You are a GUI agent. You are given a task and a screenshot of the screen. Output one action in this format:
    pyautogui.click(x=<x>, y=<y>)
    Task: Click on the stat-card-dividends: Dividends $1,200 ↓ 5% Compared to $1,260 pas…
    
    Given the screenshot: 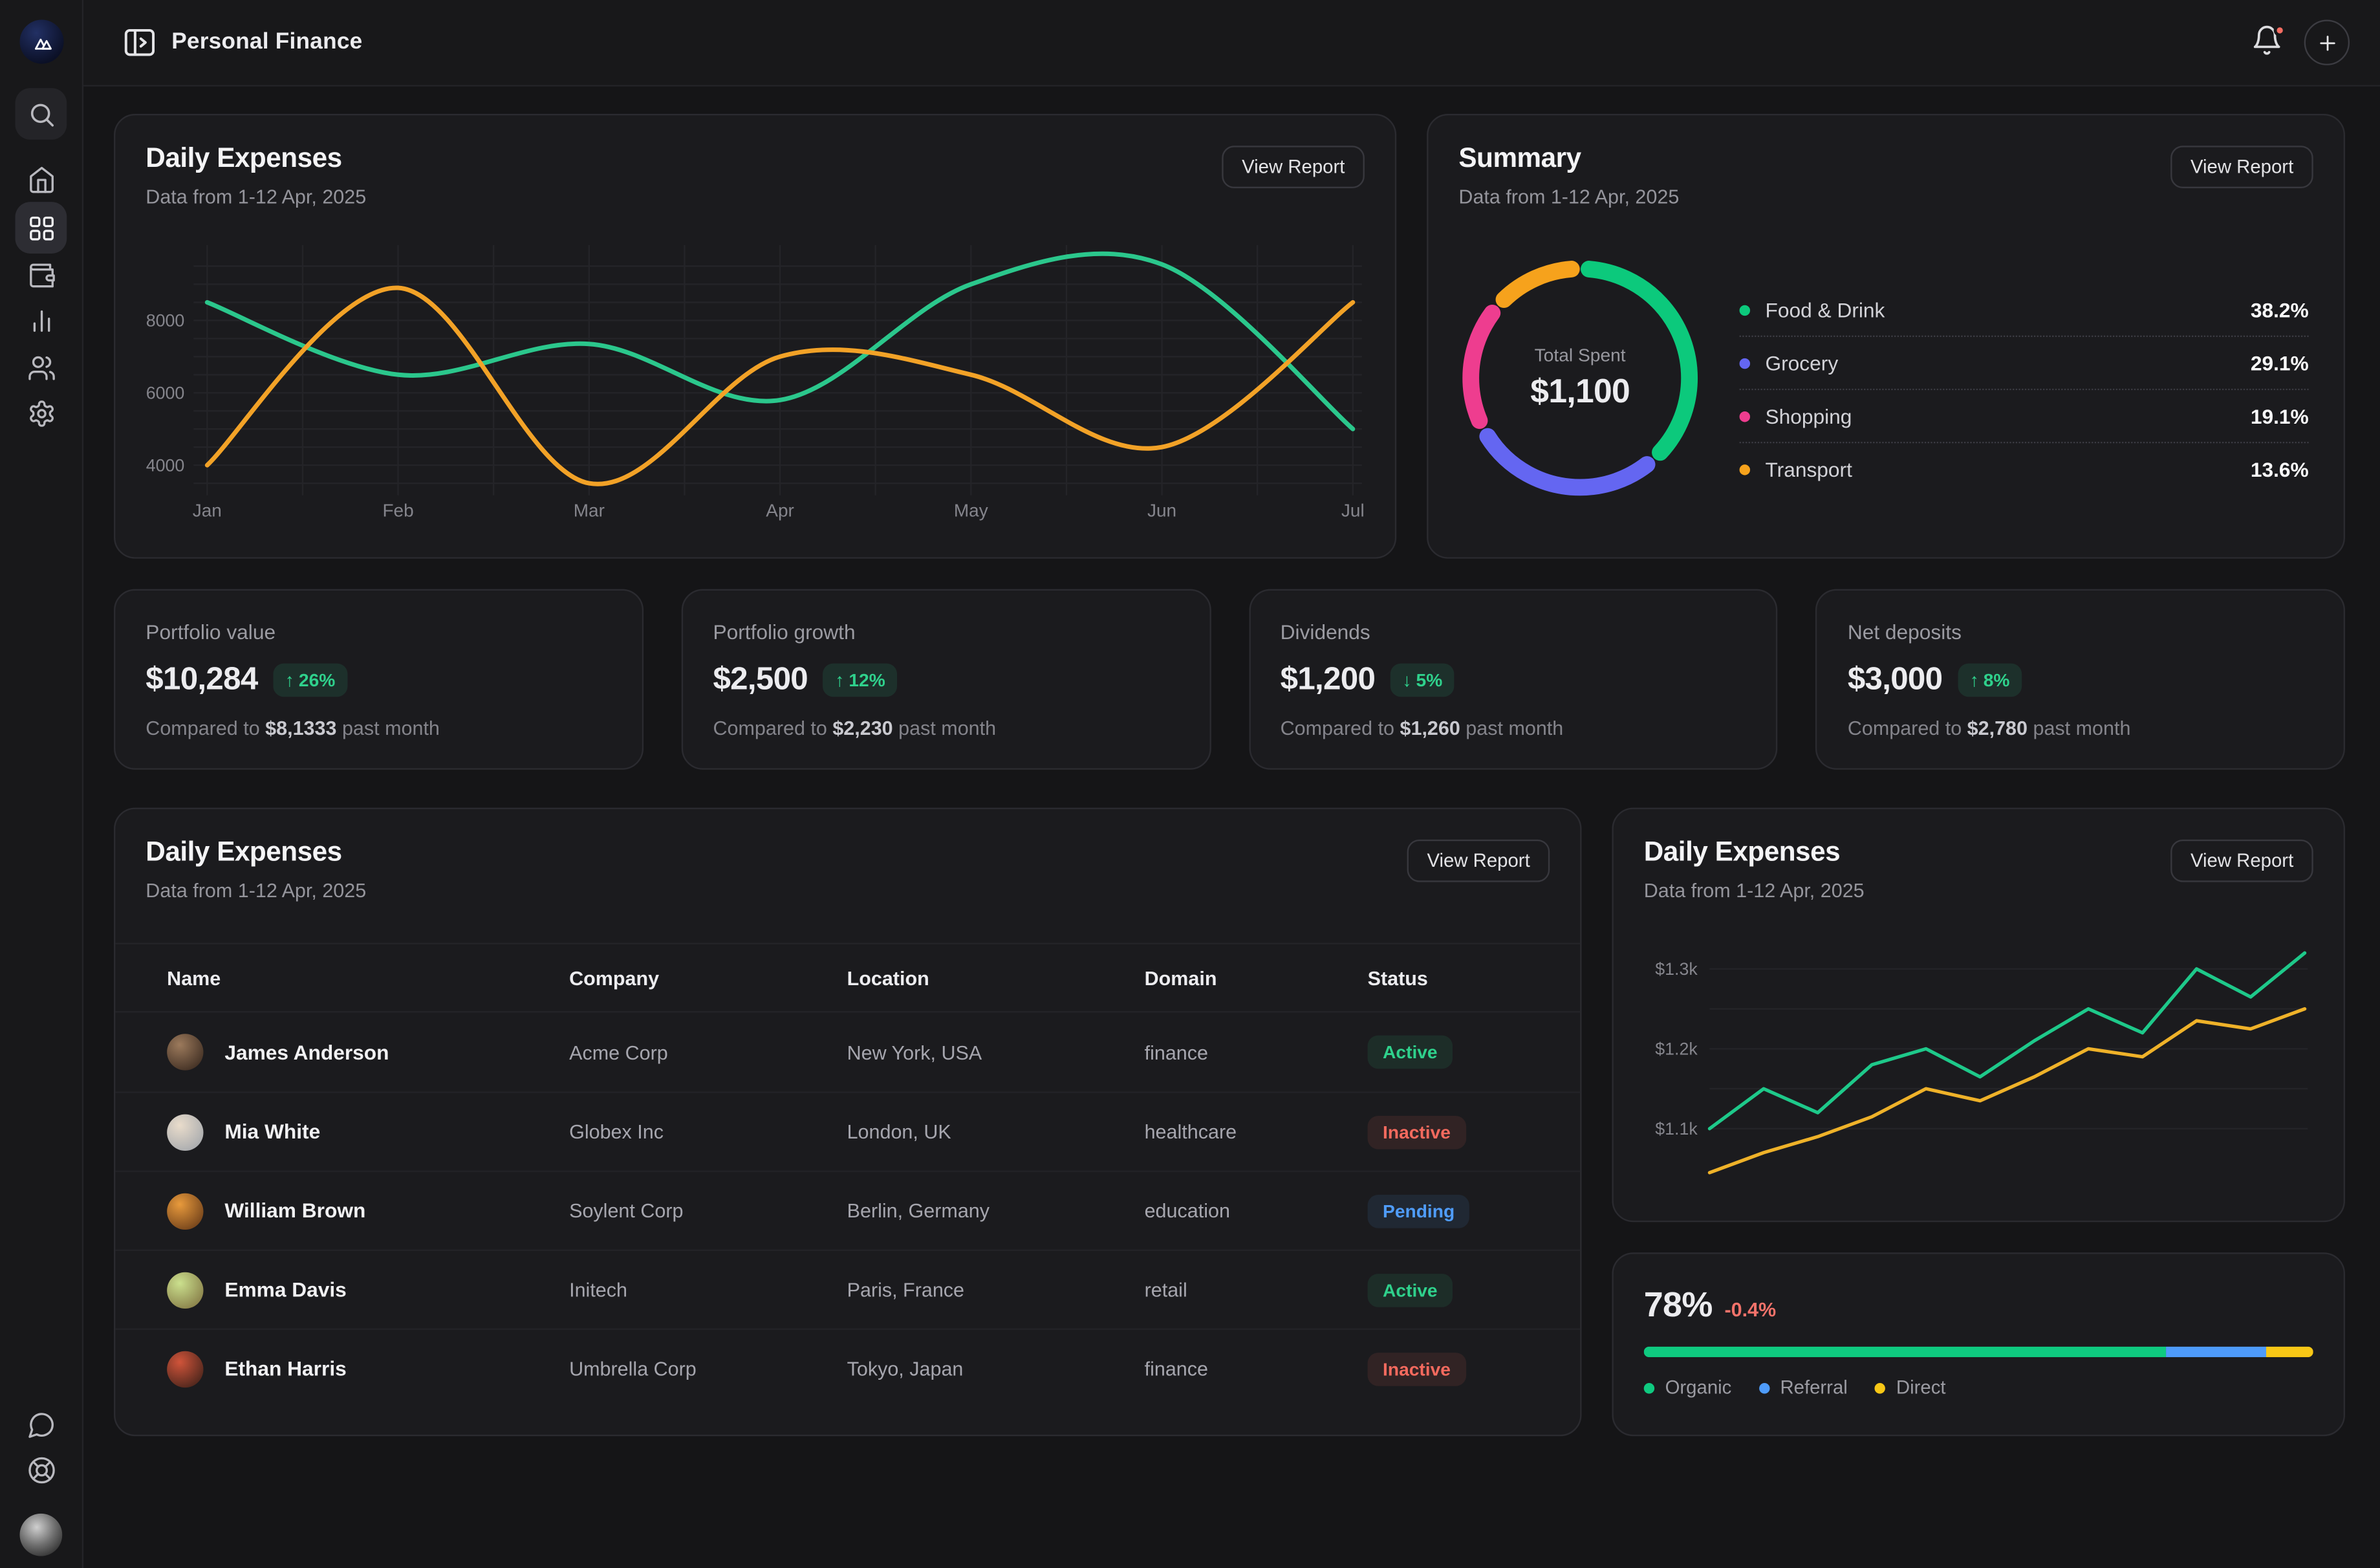 What is the action you would take?
    pyautogui.click(x=1513, y=679)
    